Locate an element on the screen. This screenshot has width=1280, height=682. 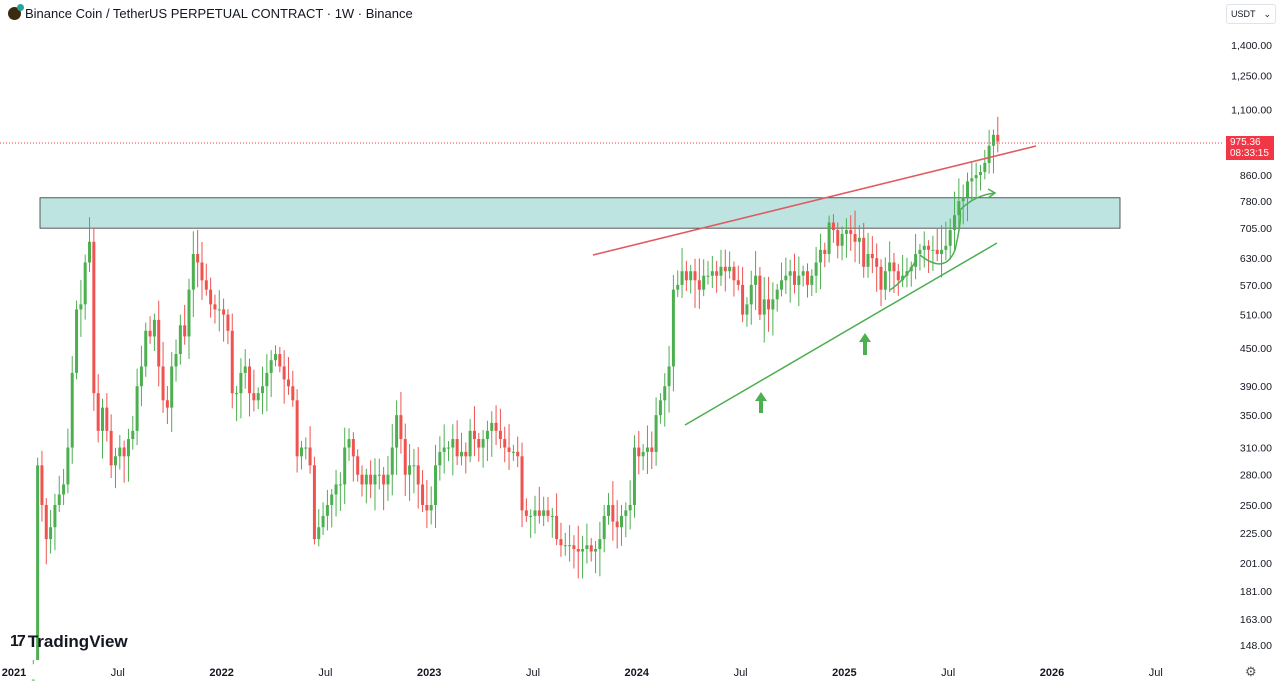
x-tick-label: 2022 is located at coordinates (221, 673).